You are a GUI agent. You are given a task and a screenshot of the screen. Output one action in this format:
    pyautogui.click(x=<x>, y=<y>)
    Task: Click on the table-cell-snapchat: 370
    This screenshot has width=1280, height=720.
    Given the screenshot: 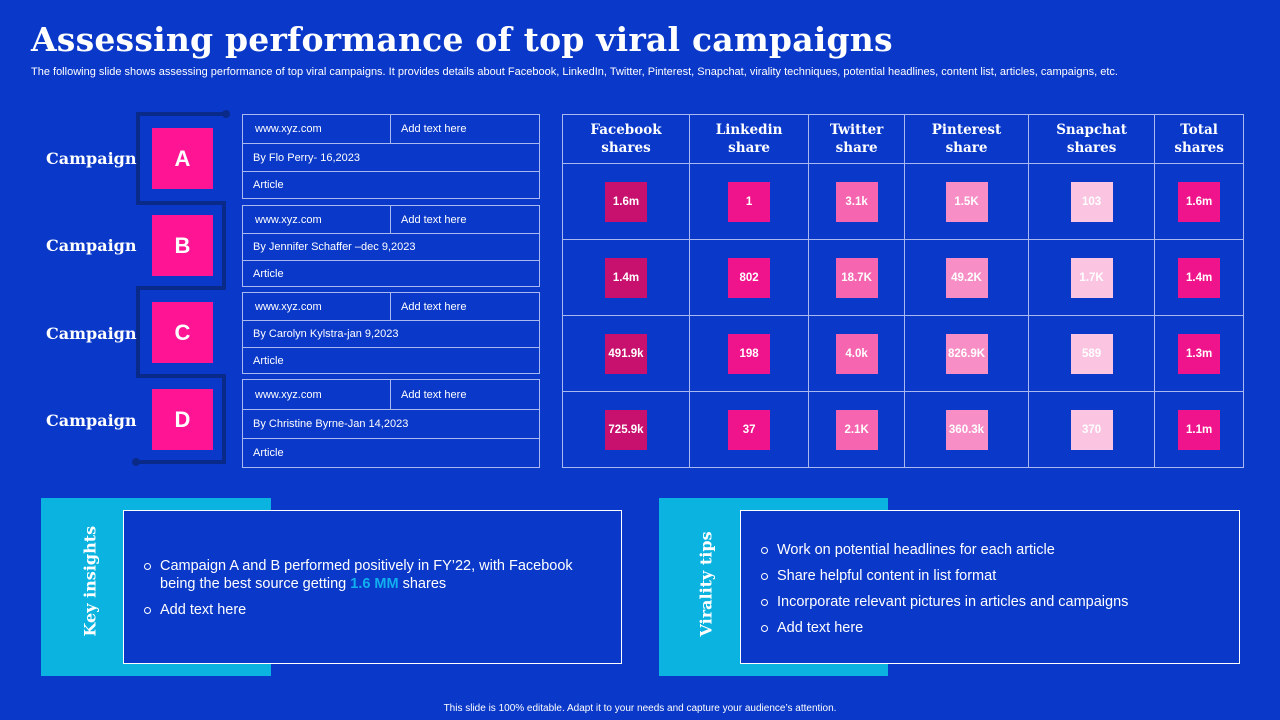 What is the action you would take?
    pyautogui.click(x=1091, y=429)
    